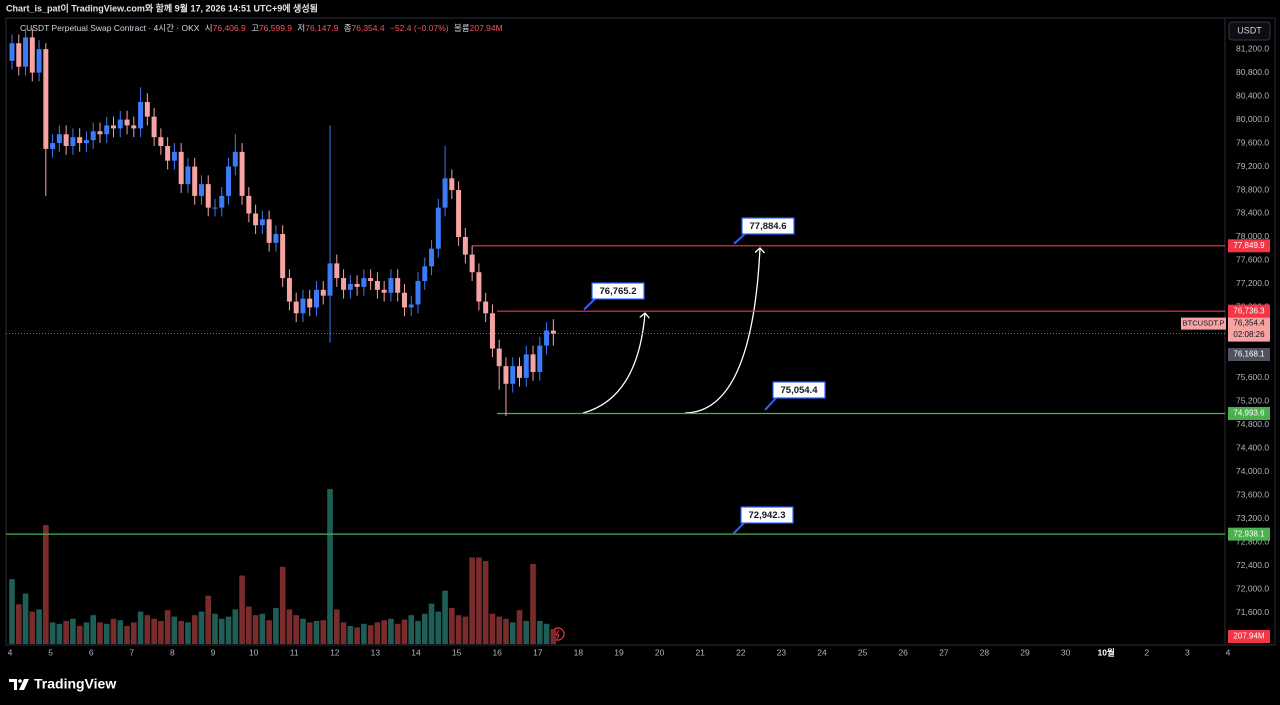  I want to click on x-tick-label: 6, so click(91, 652).